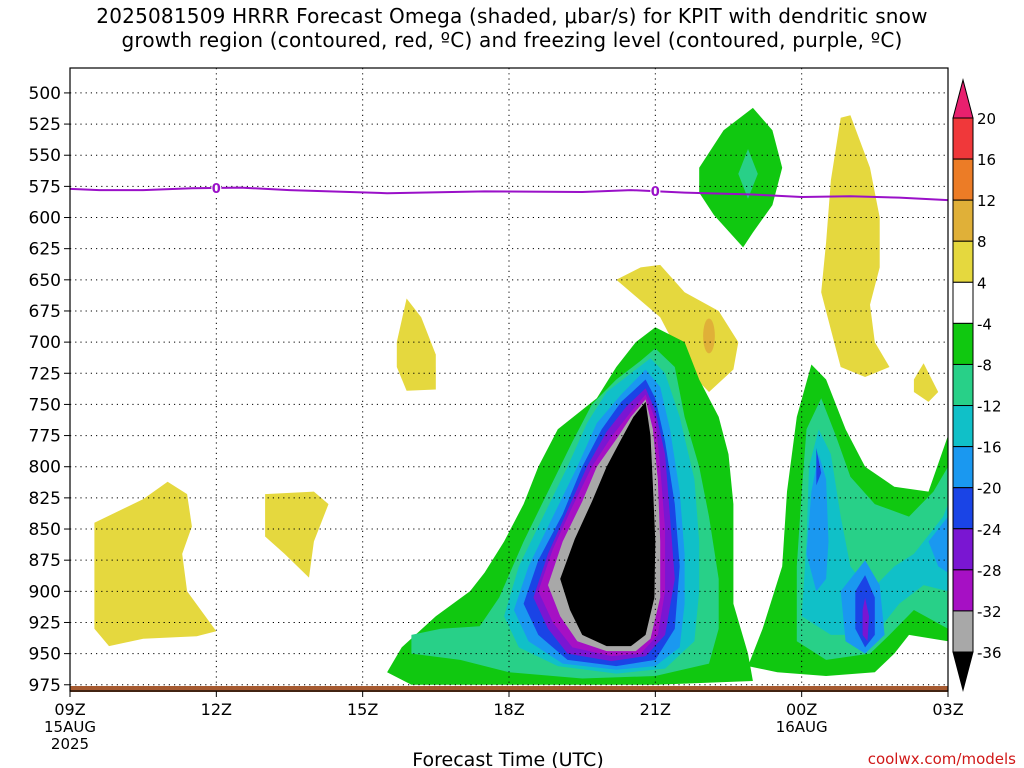  What do you see at coordinates (989, 530) in the screenshot?
I see `colorbar-label: -24` at bounding box center [989, 530].